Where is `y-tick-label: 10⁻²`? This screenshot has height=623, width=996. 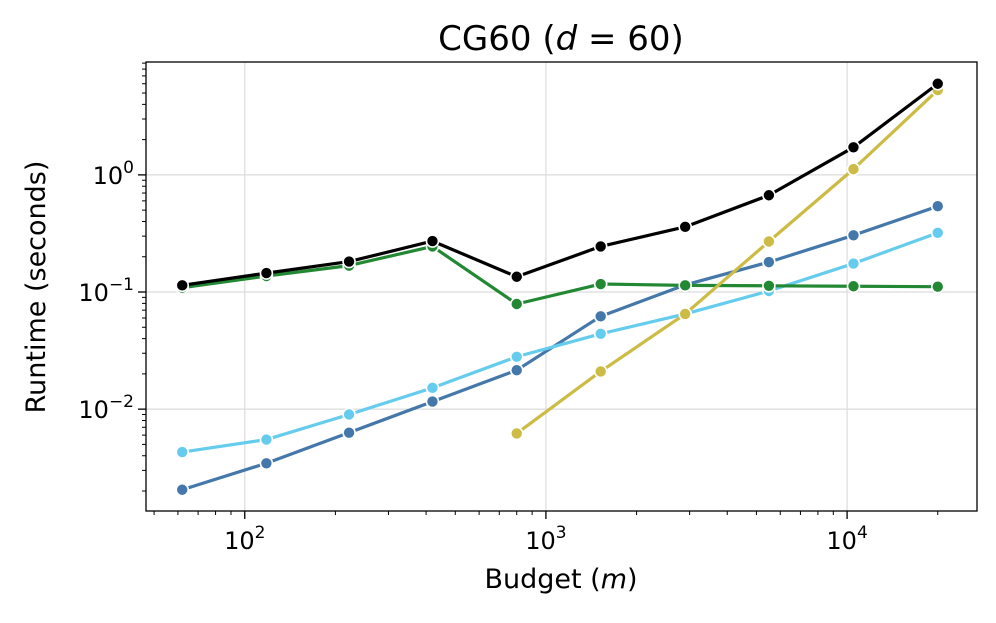
y-tick-label: 10⁻² is located at coordinates (106, 408).